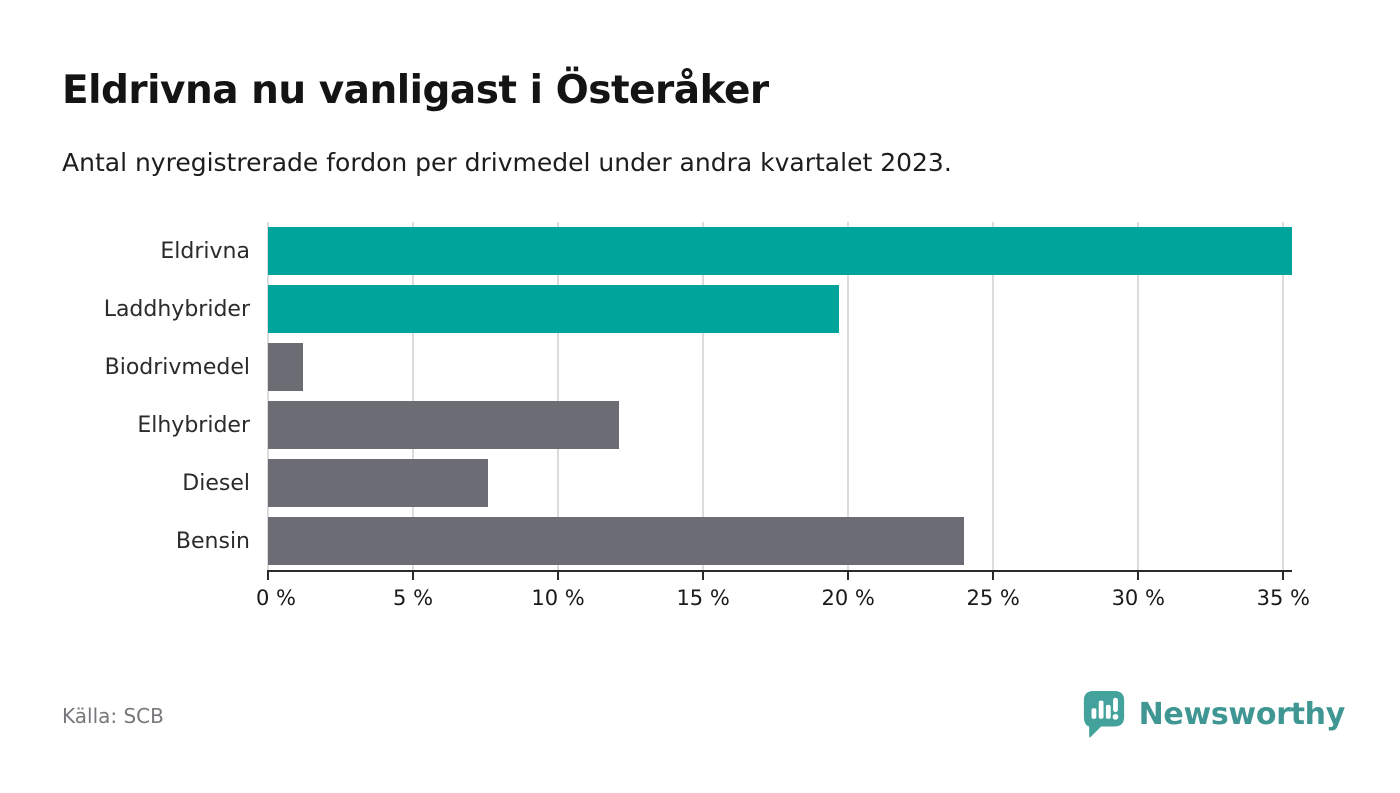 Image resolution: width=1400 pixels, height=793 pixels. Describe the element at coordinates (276, 598) in the screenshot. I see `axis-tick-label: 0 %` at that location.